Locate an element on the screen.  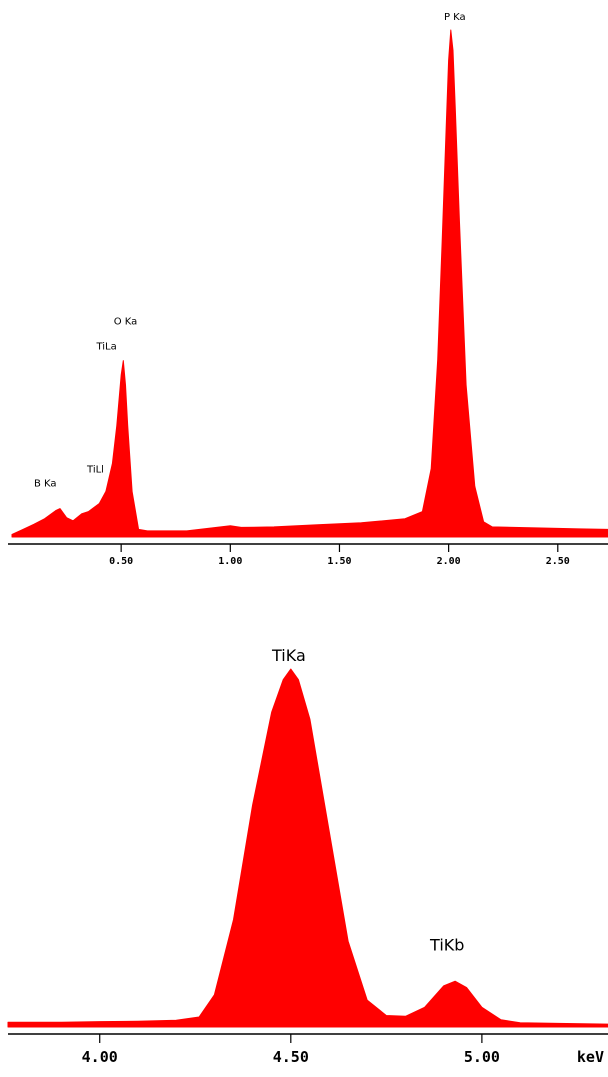
x-tick-label: 0.50 is located at coordinates (121, 561).